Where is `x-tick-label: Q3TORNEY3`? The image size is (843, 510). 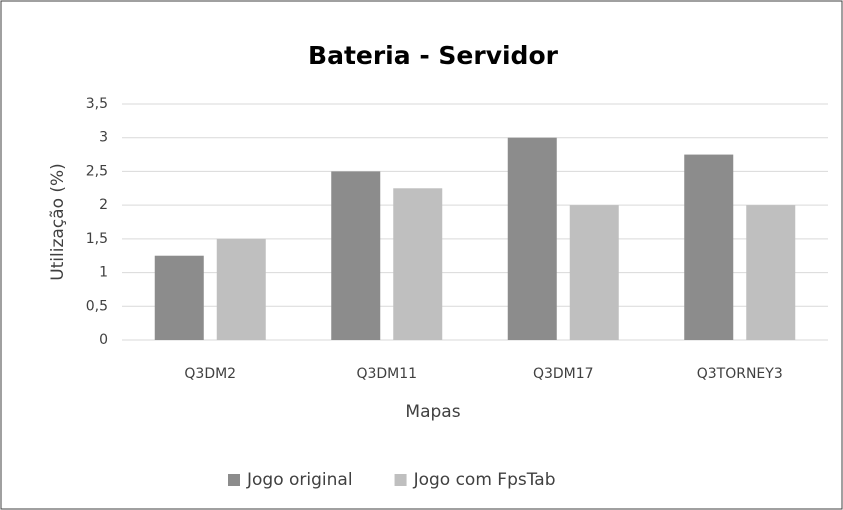 x-tick-label: Q3TORNEY3 is located at coordinates (740, 374).